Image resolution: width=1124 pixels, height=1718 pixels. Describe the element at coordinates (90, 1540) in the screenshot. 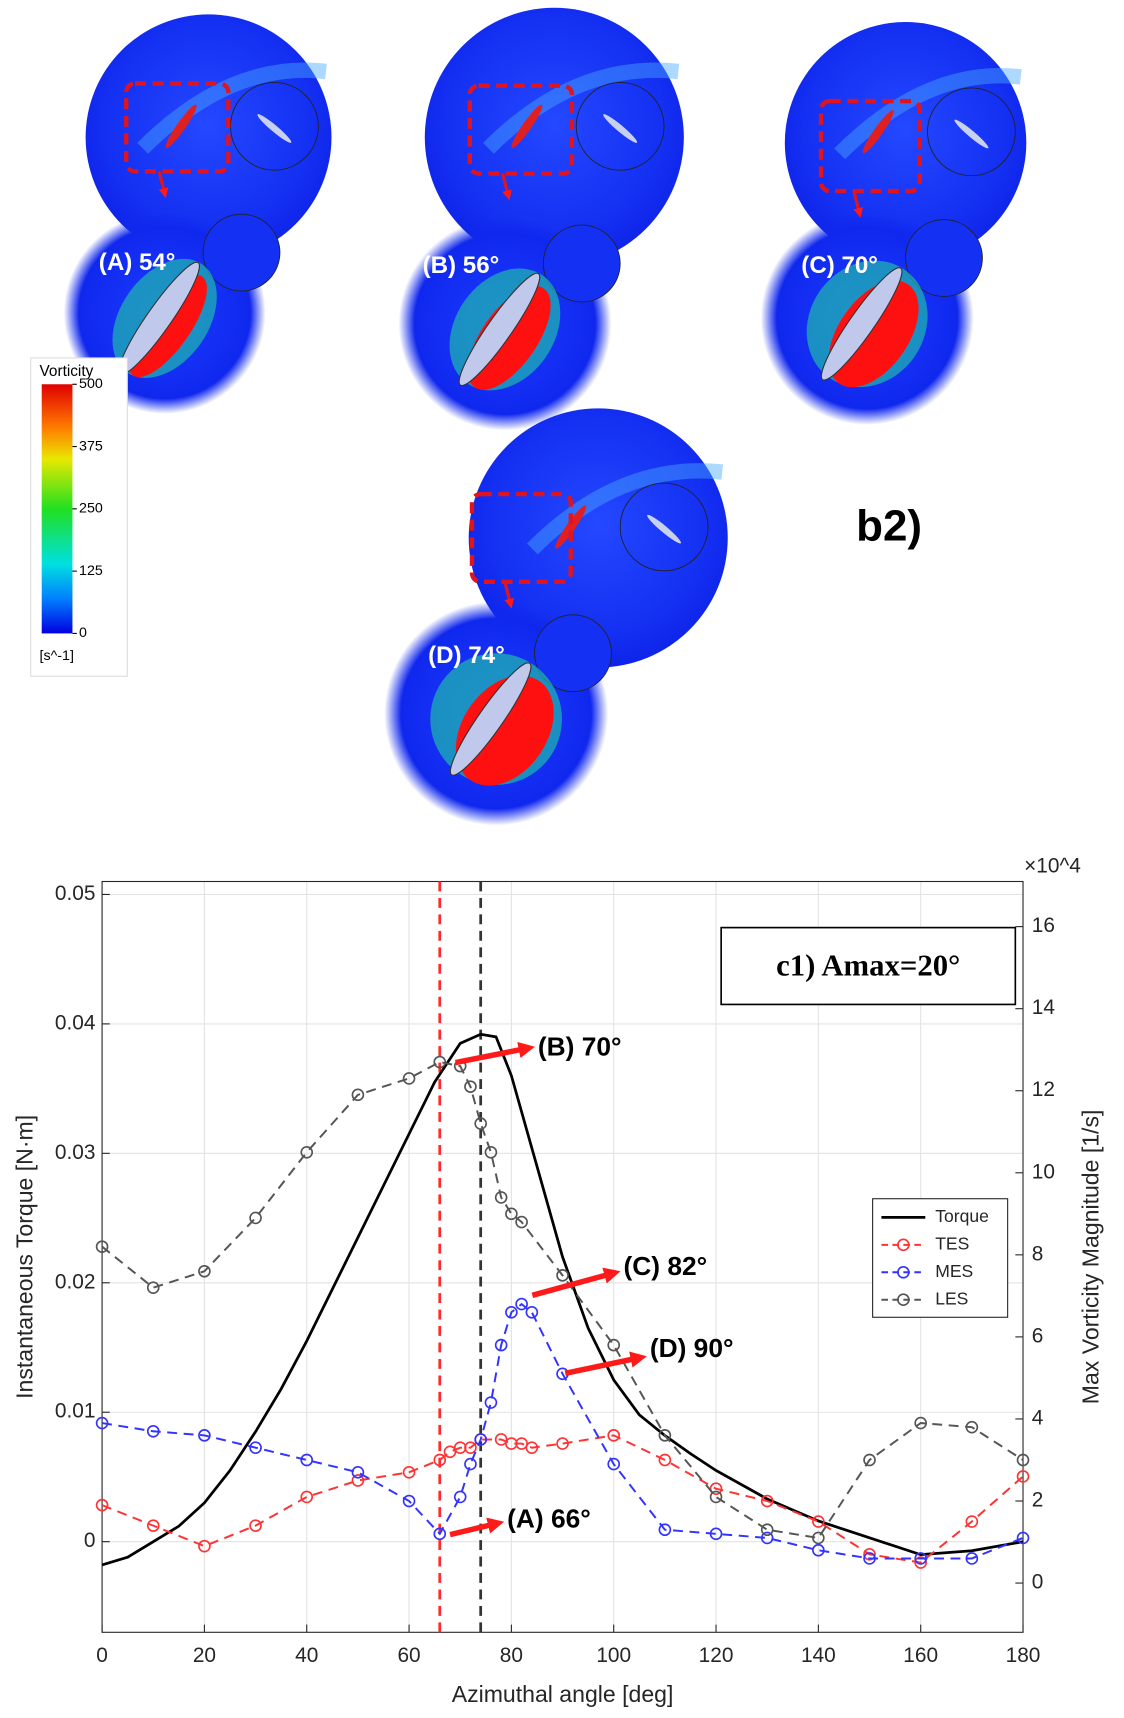

I see `y-tick-label: 0` at that location.